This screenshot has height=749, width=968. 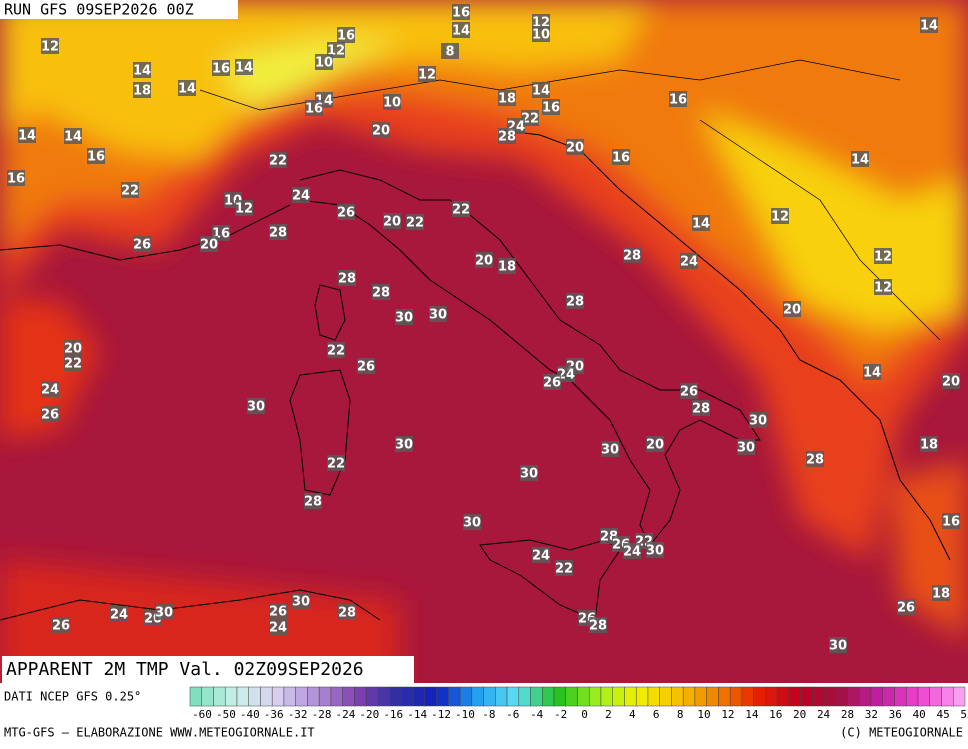 I want to click on temperature-label: 22, so click(x=461, y=210).